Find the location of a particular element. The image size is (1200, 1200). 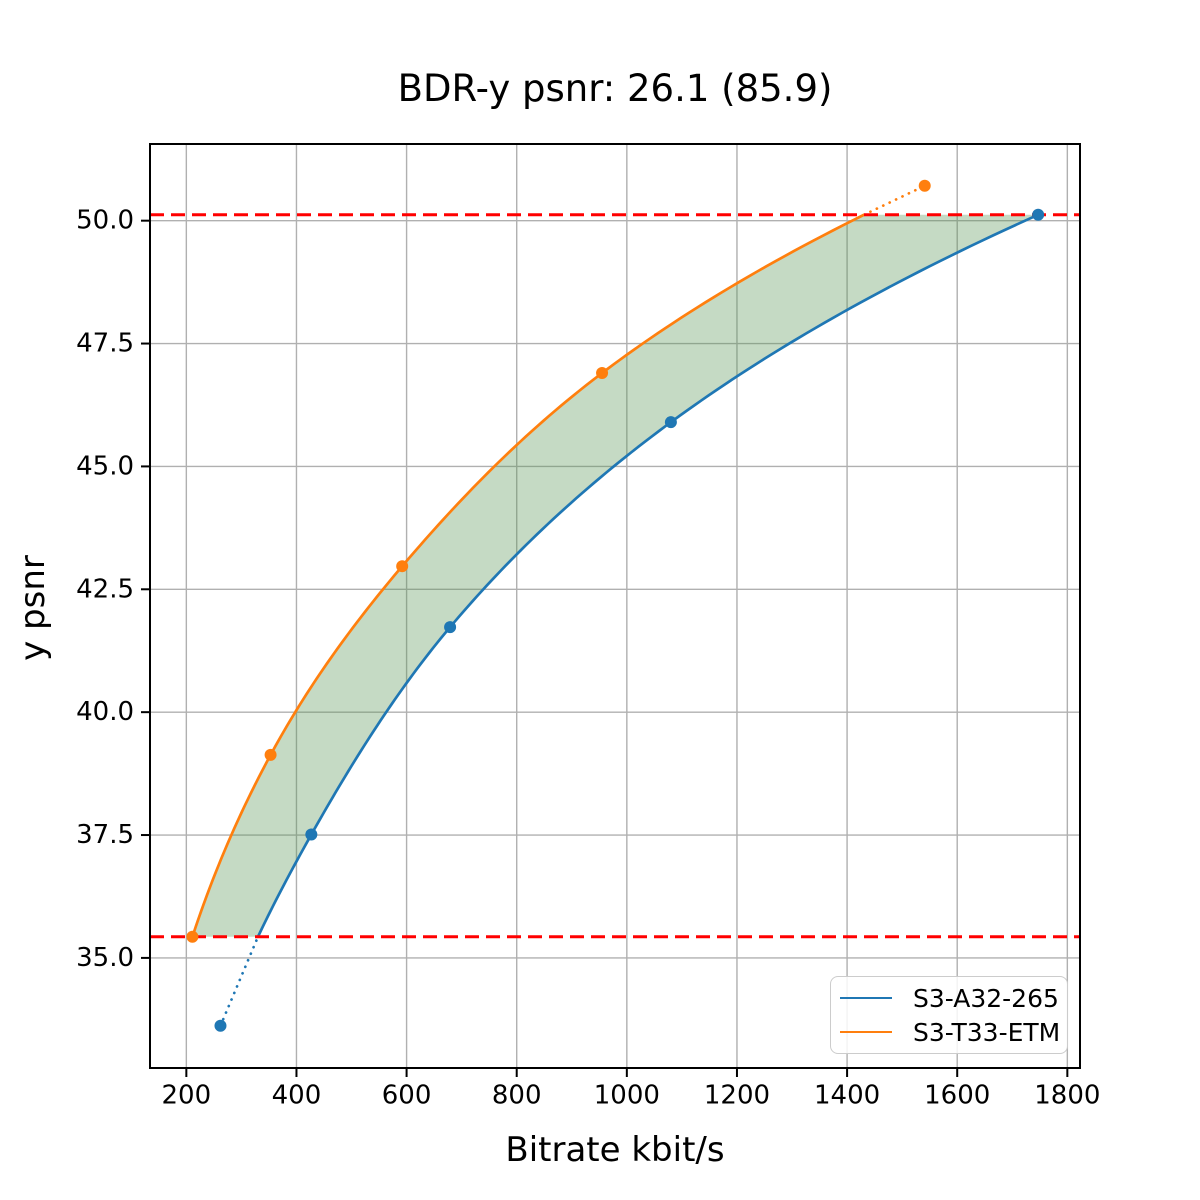

legend-label-0: S3-A32-265 is located at coordinates (986, 998).